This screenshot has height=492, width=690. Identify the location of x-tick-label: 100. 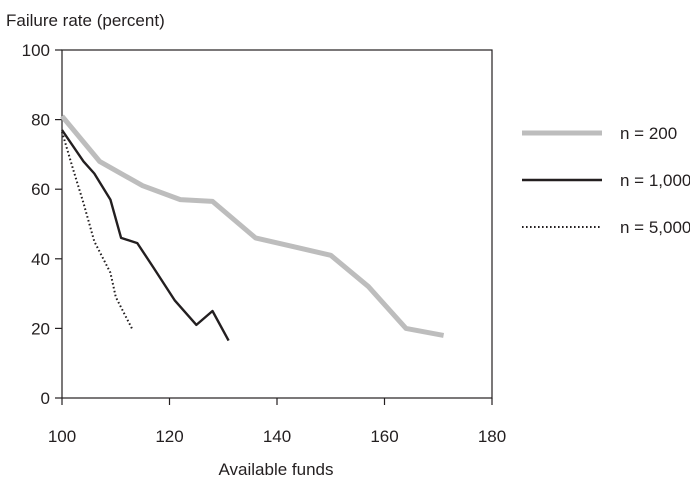
(62, 436).